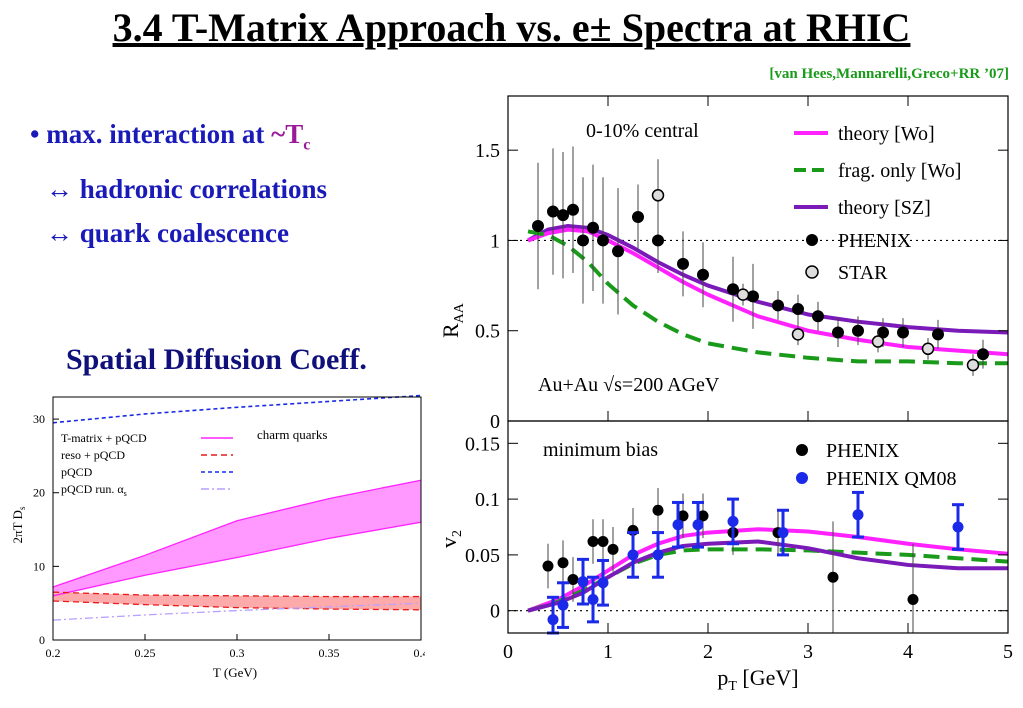  What do you see at coordinates (757, 679) in the screenshot?
I see `pt-axis-label: pT [GeV]` at bounding box center [757, 679].